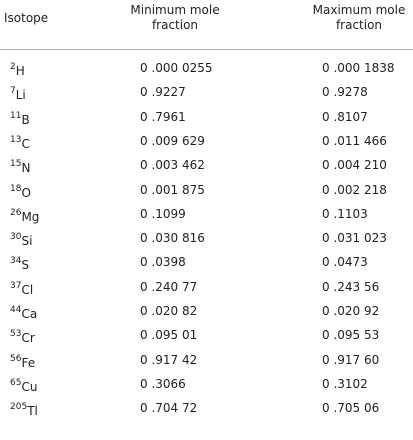 The width and height of the screenshot is (413, 440). I want to click on min-cell: 0 .240 77, so click(169, 286).